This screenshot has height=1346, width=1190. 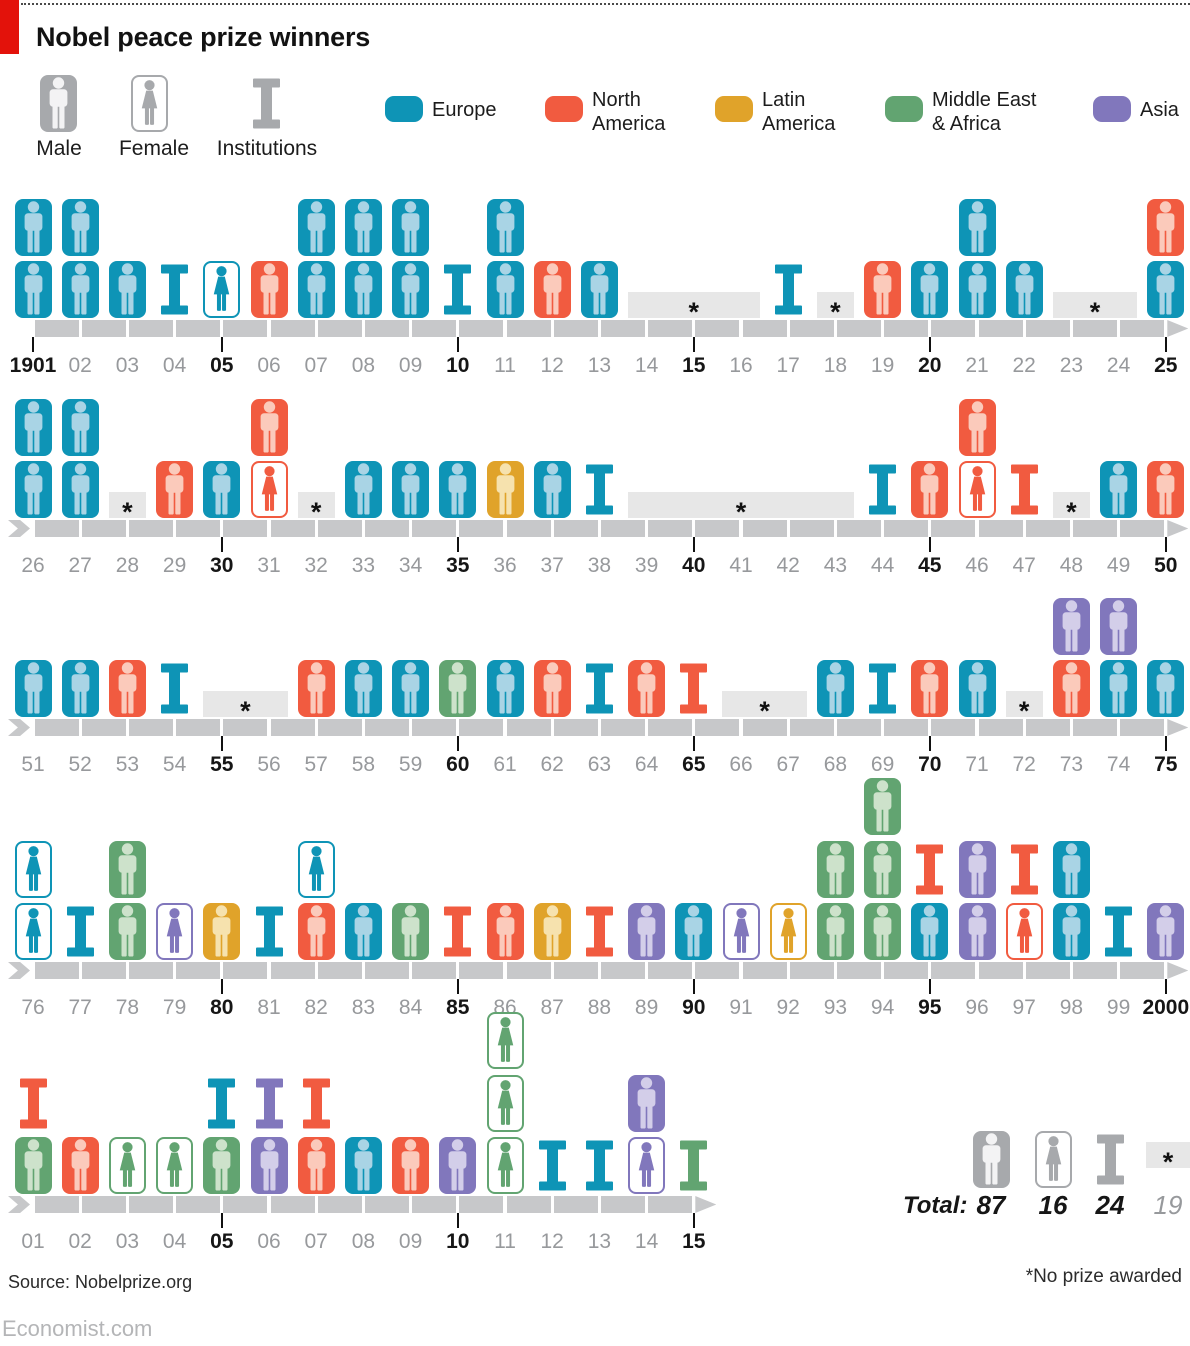 What do you see at coordinates (694, 764) in the screenshot?
I see `year-label: 65` at bounding box center [694, 764].